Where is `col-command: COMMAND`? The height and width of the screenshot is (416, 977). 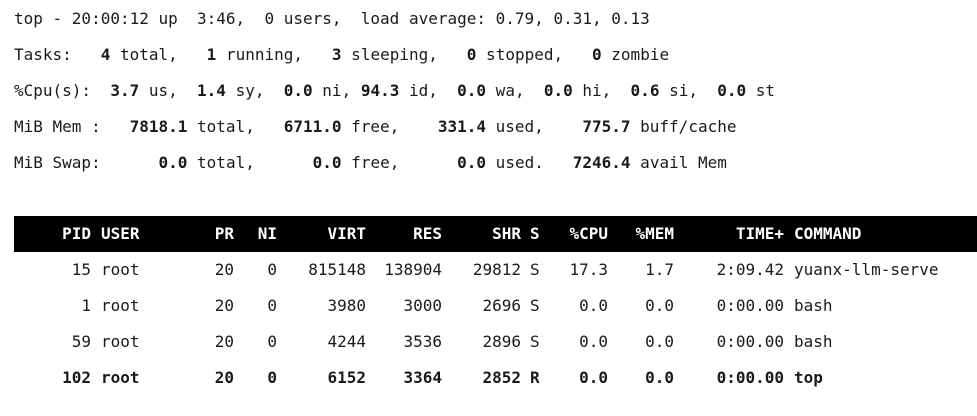
col-command: COMMAND is located at coordinates (828, 233).